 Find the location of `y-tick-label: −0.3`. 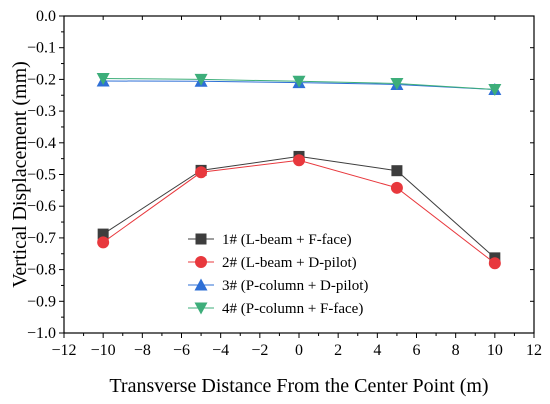

y-tick-label: −0.3 is located at coordinates (41, 111).